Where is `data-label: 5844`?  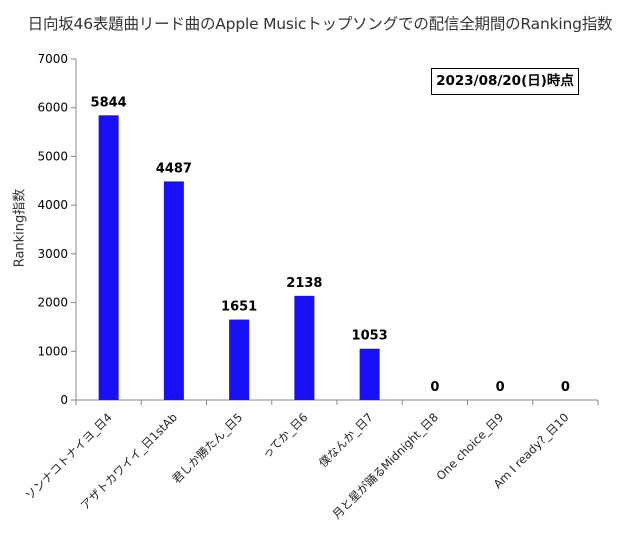 data-label: 5844 is located at coordinates (109, 102).